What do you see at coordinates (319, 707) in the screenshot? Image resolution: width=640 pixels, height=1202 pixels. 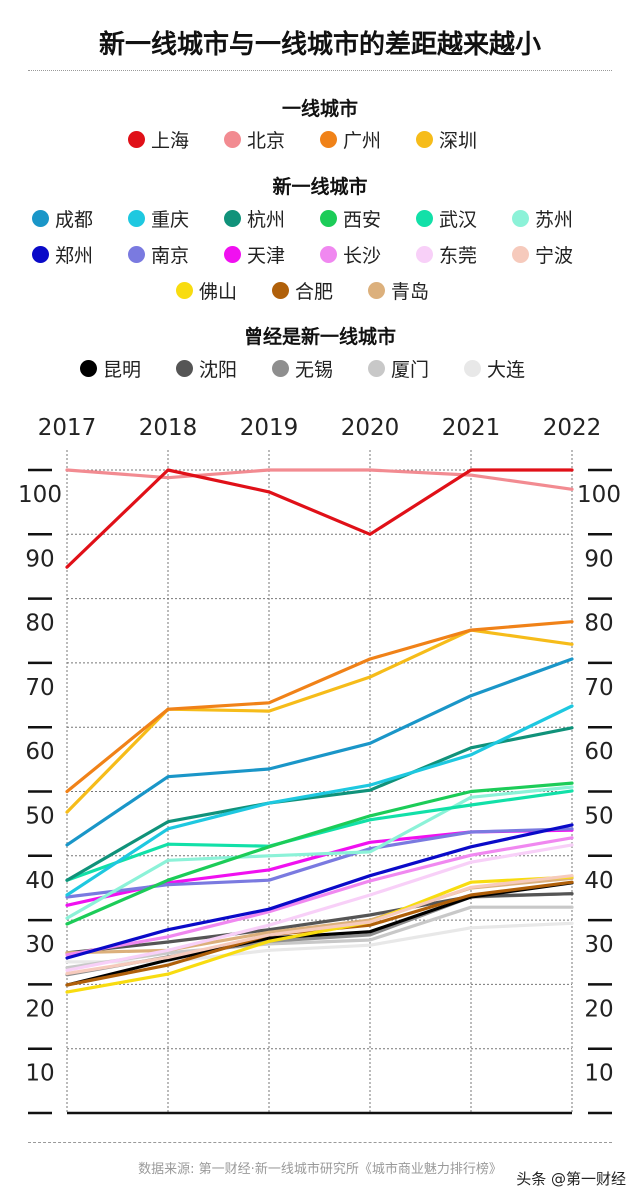 I see `series-line-广州` at bounding box center [319, 707].